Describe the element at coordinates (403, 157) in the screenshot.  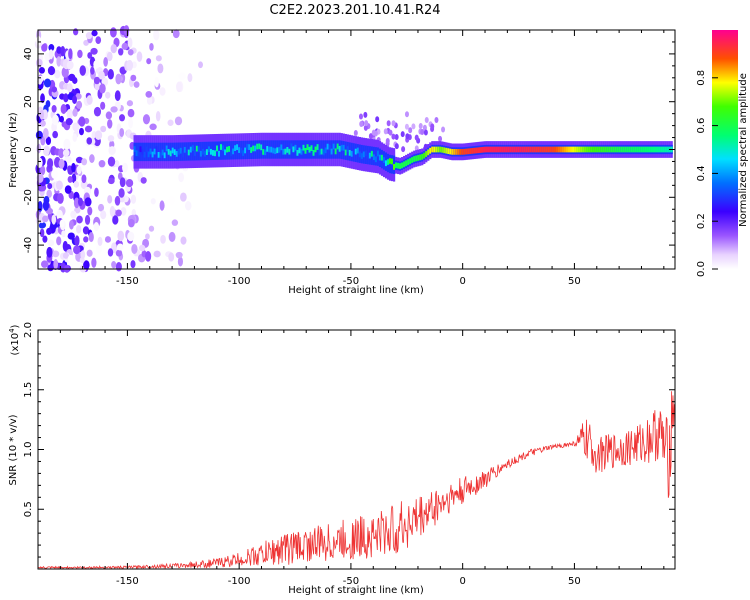
I see `spectrogram-signal-trace` at that location.